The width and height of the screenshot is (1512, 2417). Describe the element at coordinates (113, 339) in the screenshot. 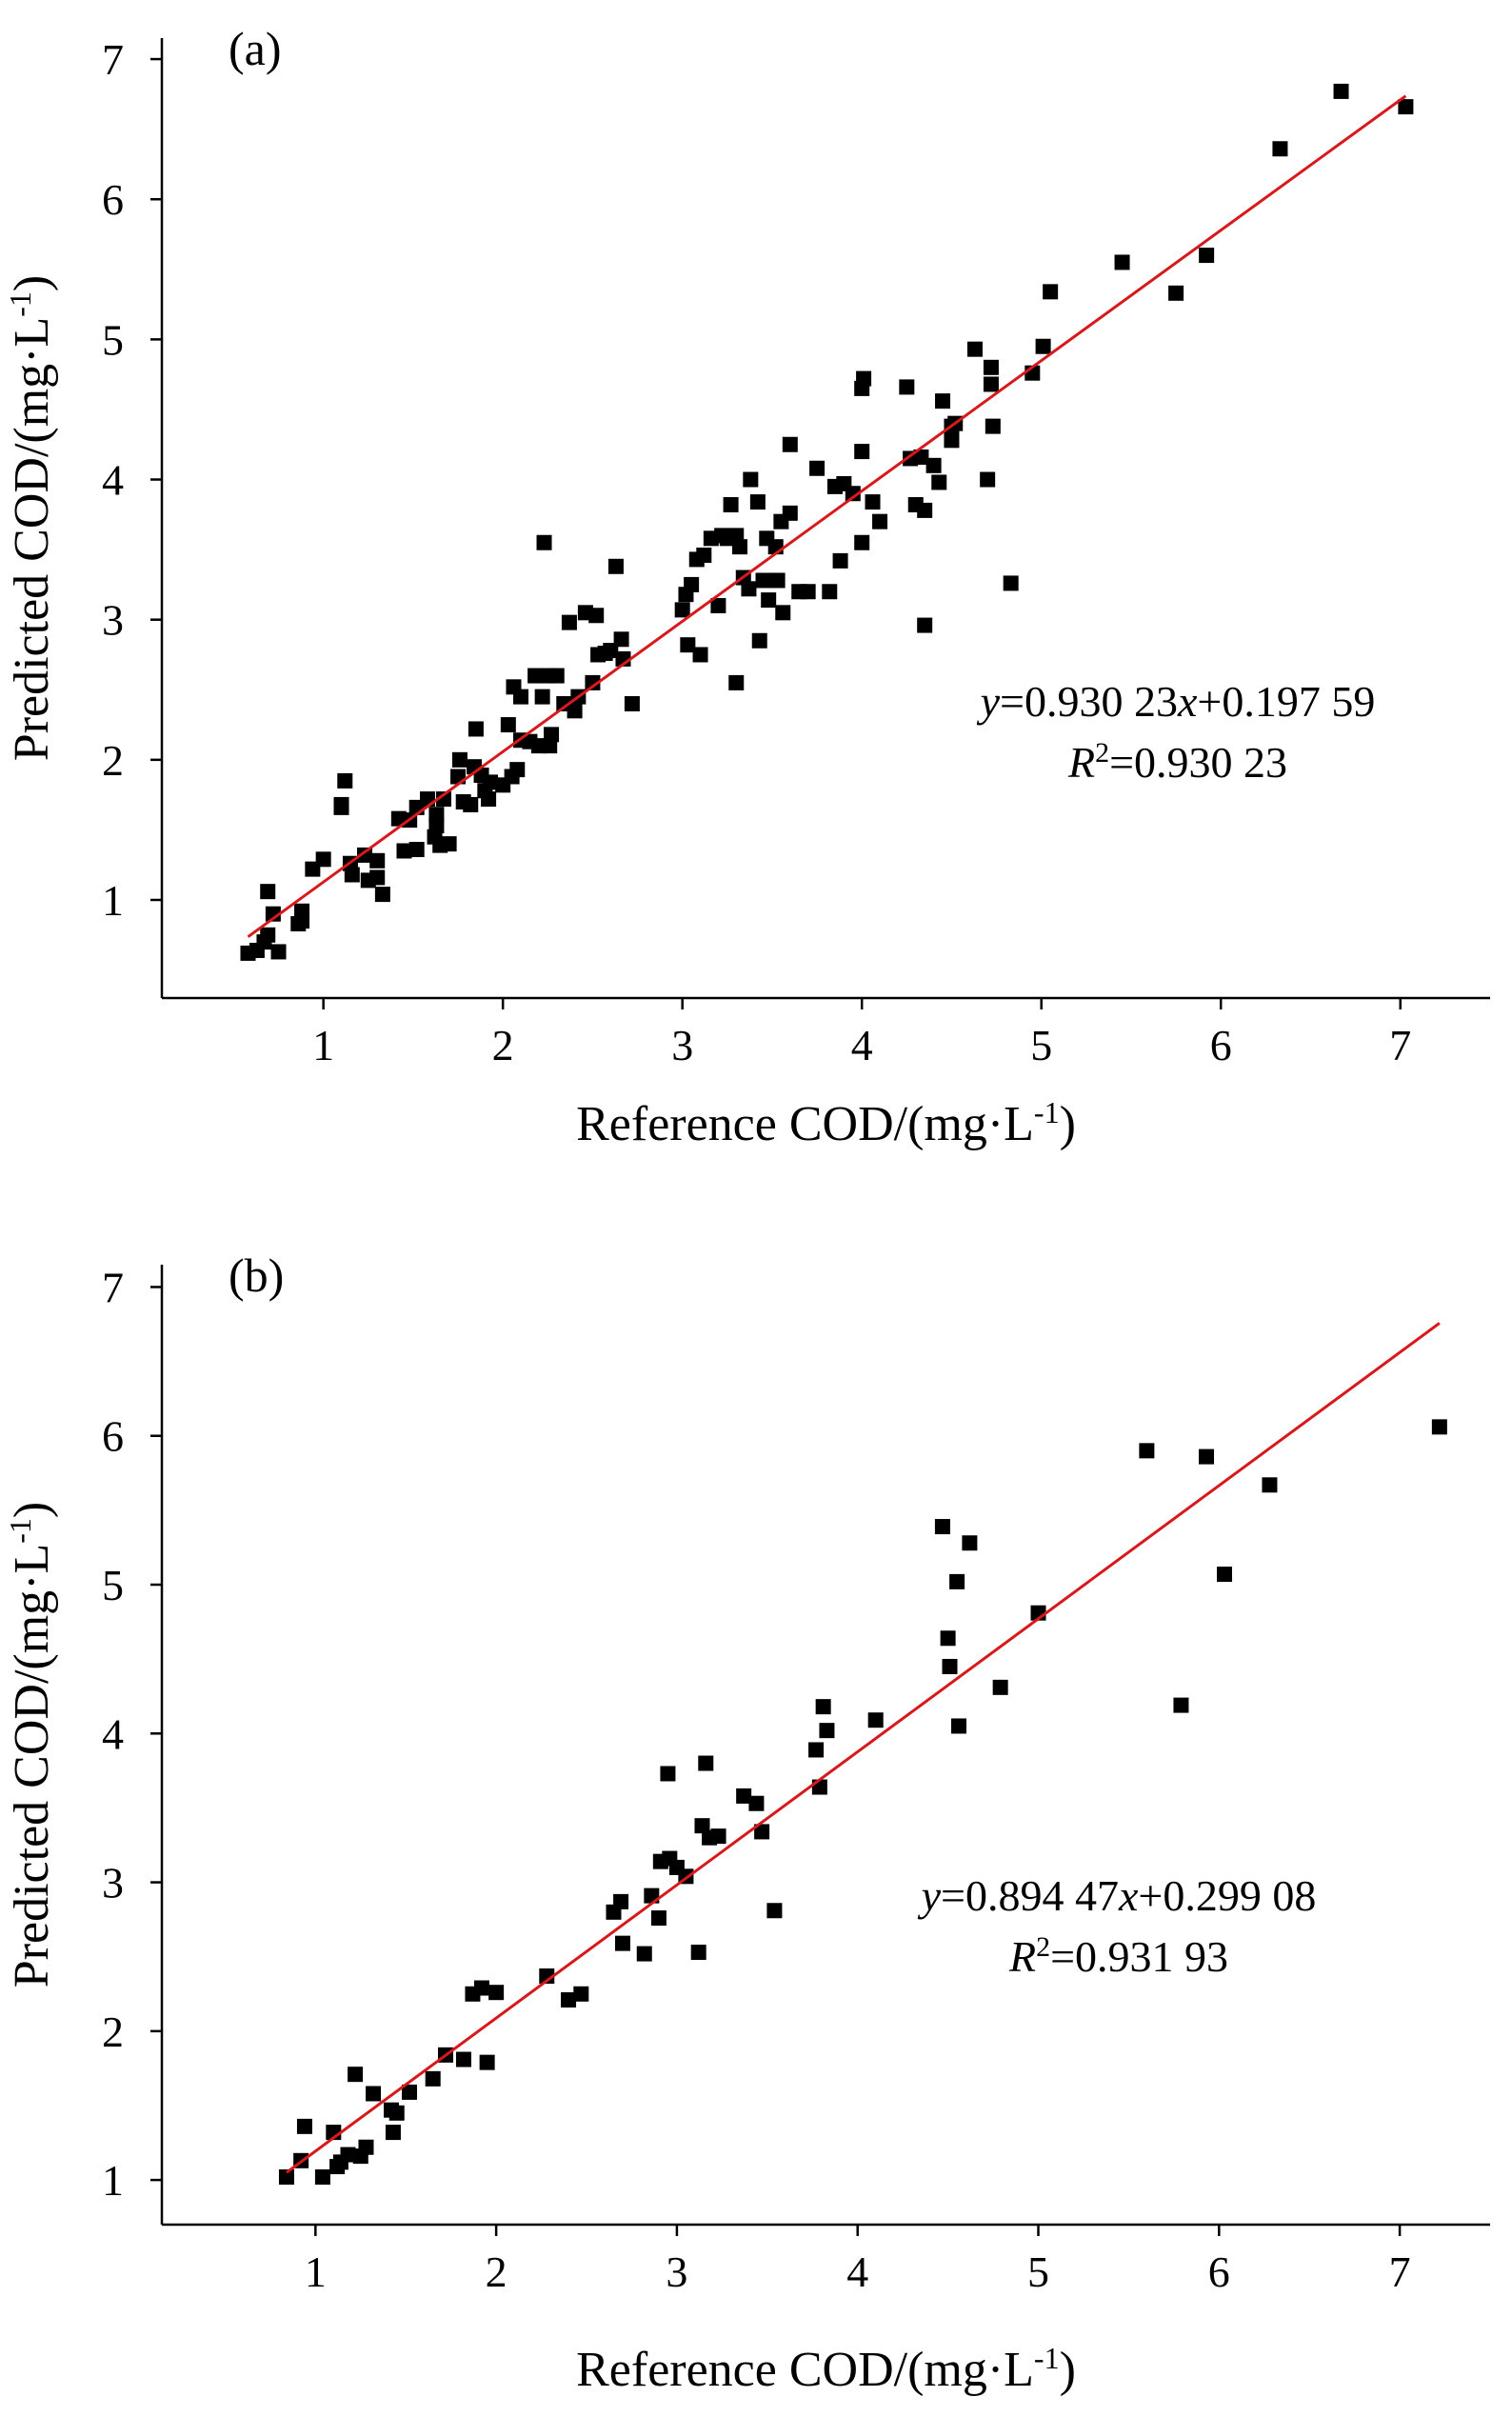

I see `a-y-tick-label: 5` at that location.